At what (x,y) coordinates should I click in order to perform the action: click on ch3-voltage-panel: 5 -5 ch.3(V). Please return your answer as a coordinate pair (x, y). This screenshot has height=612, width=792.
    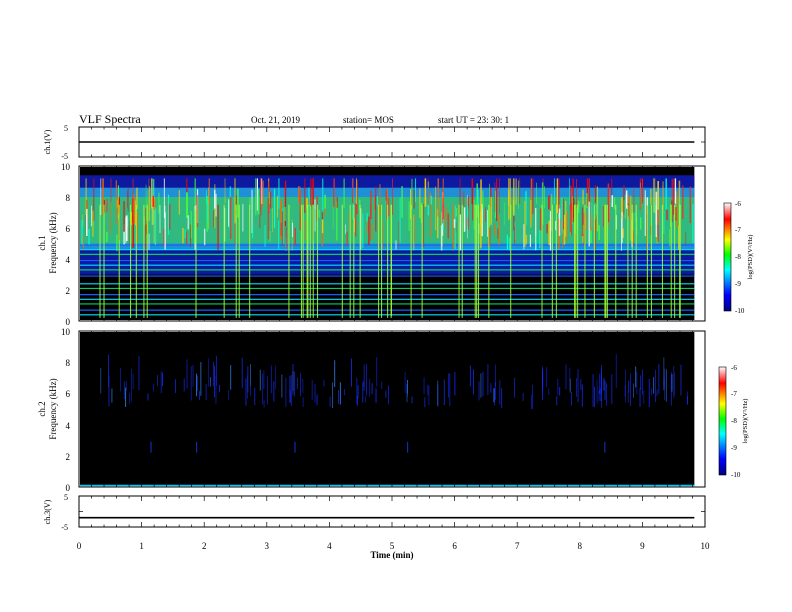
    Looking at the image, I should click on (374, 512).